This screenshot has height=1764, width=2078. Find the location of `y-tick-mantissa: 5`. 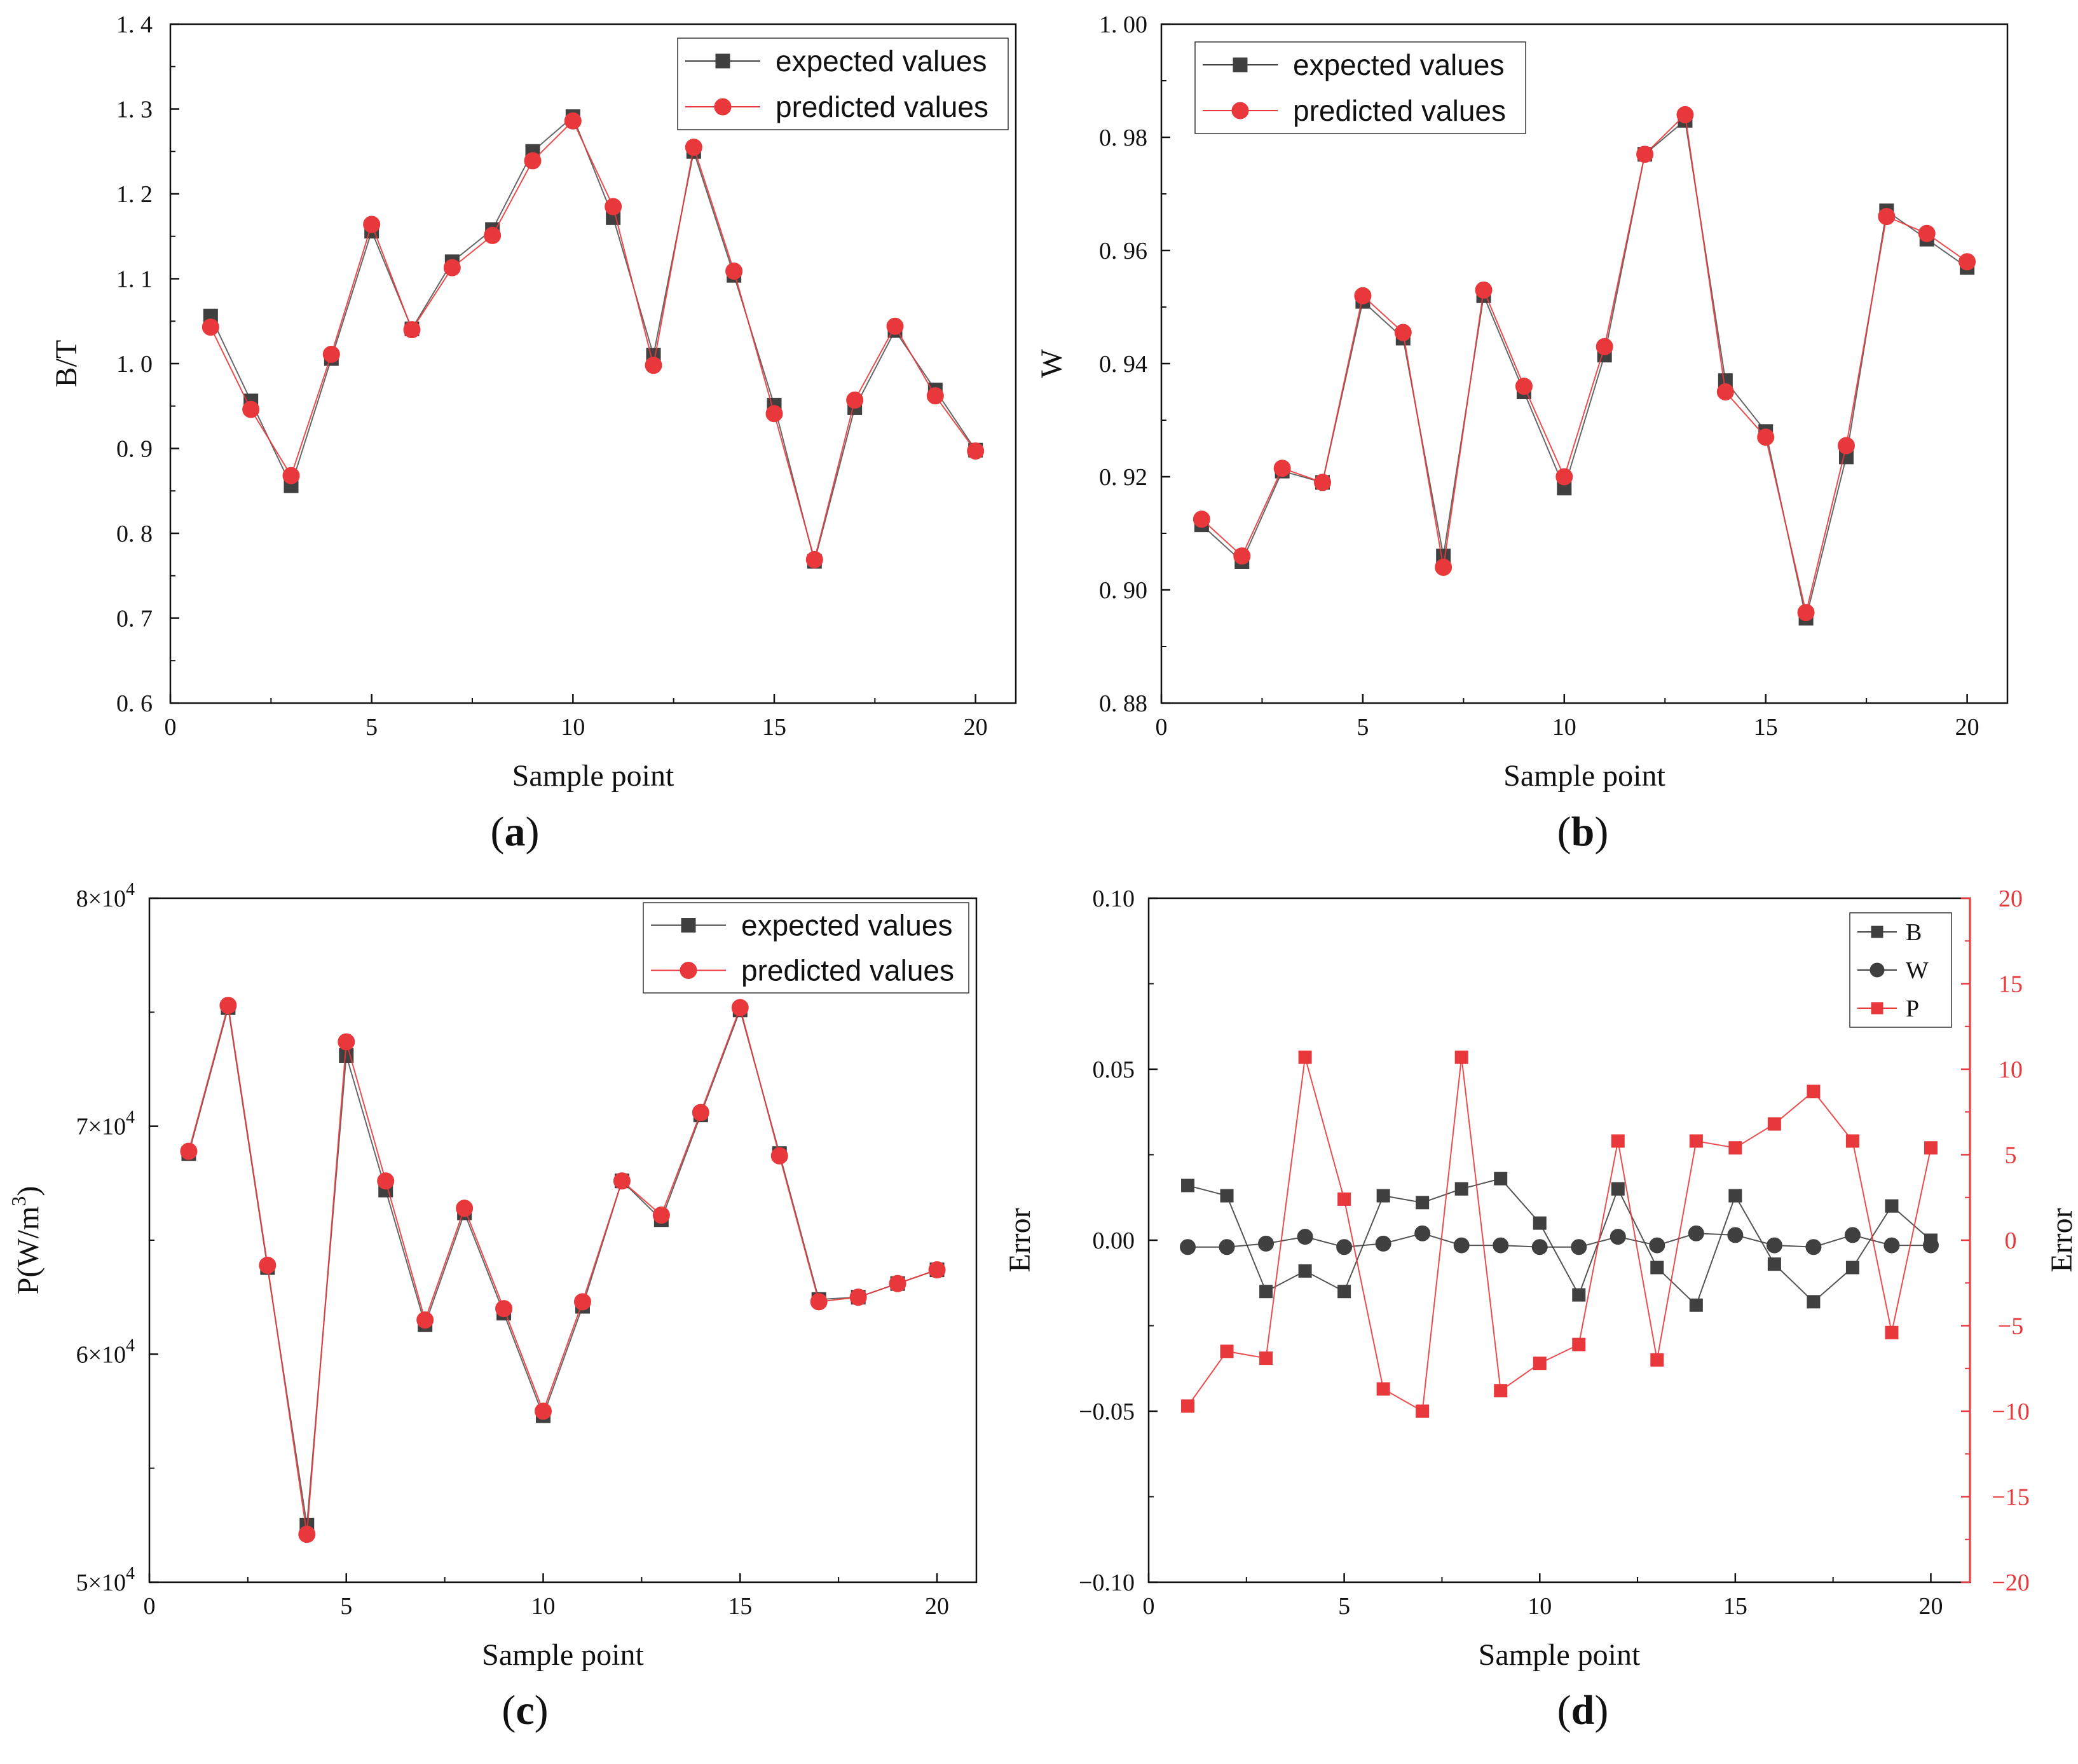

y-tick-mantissa: 5 is located at coordinates (82, 1582).